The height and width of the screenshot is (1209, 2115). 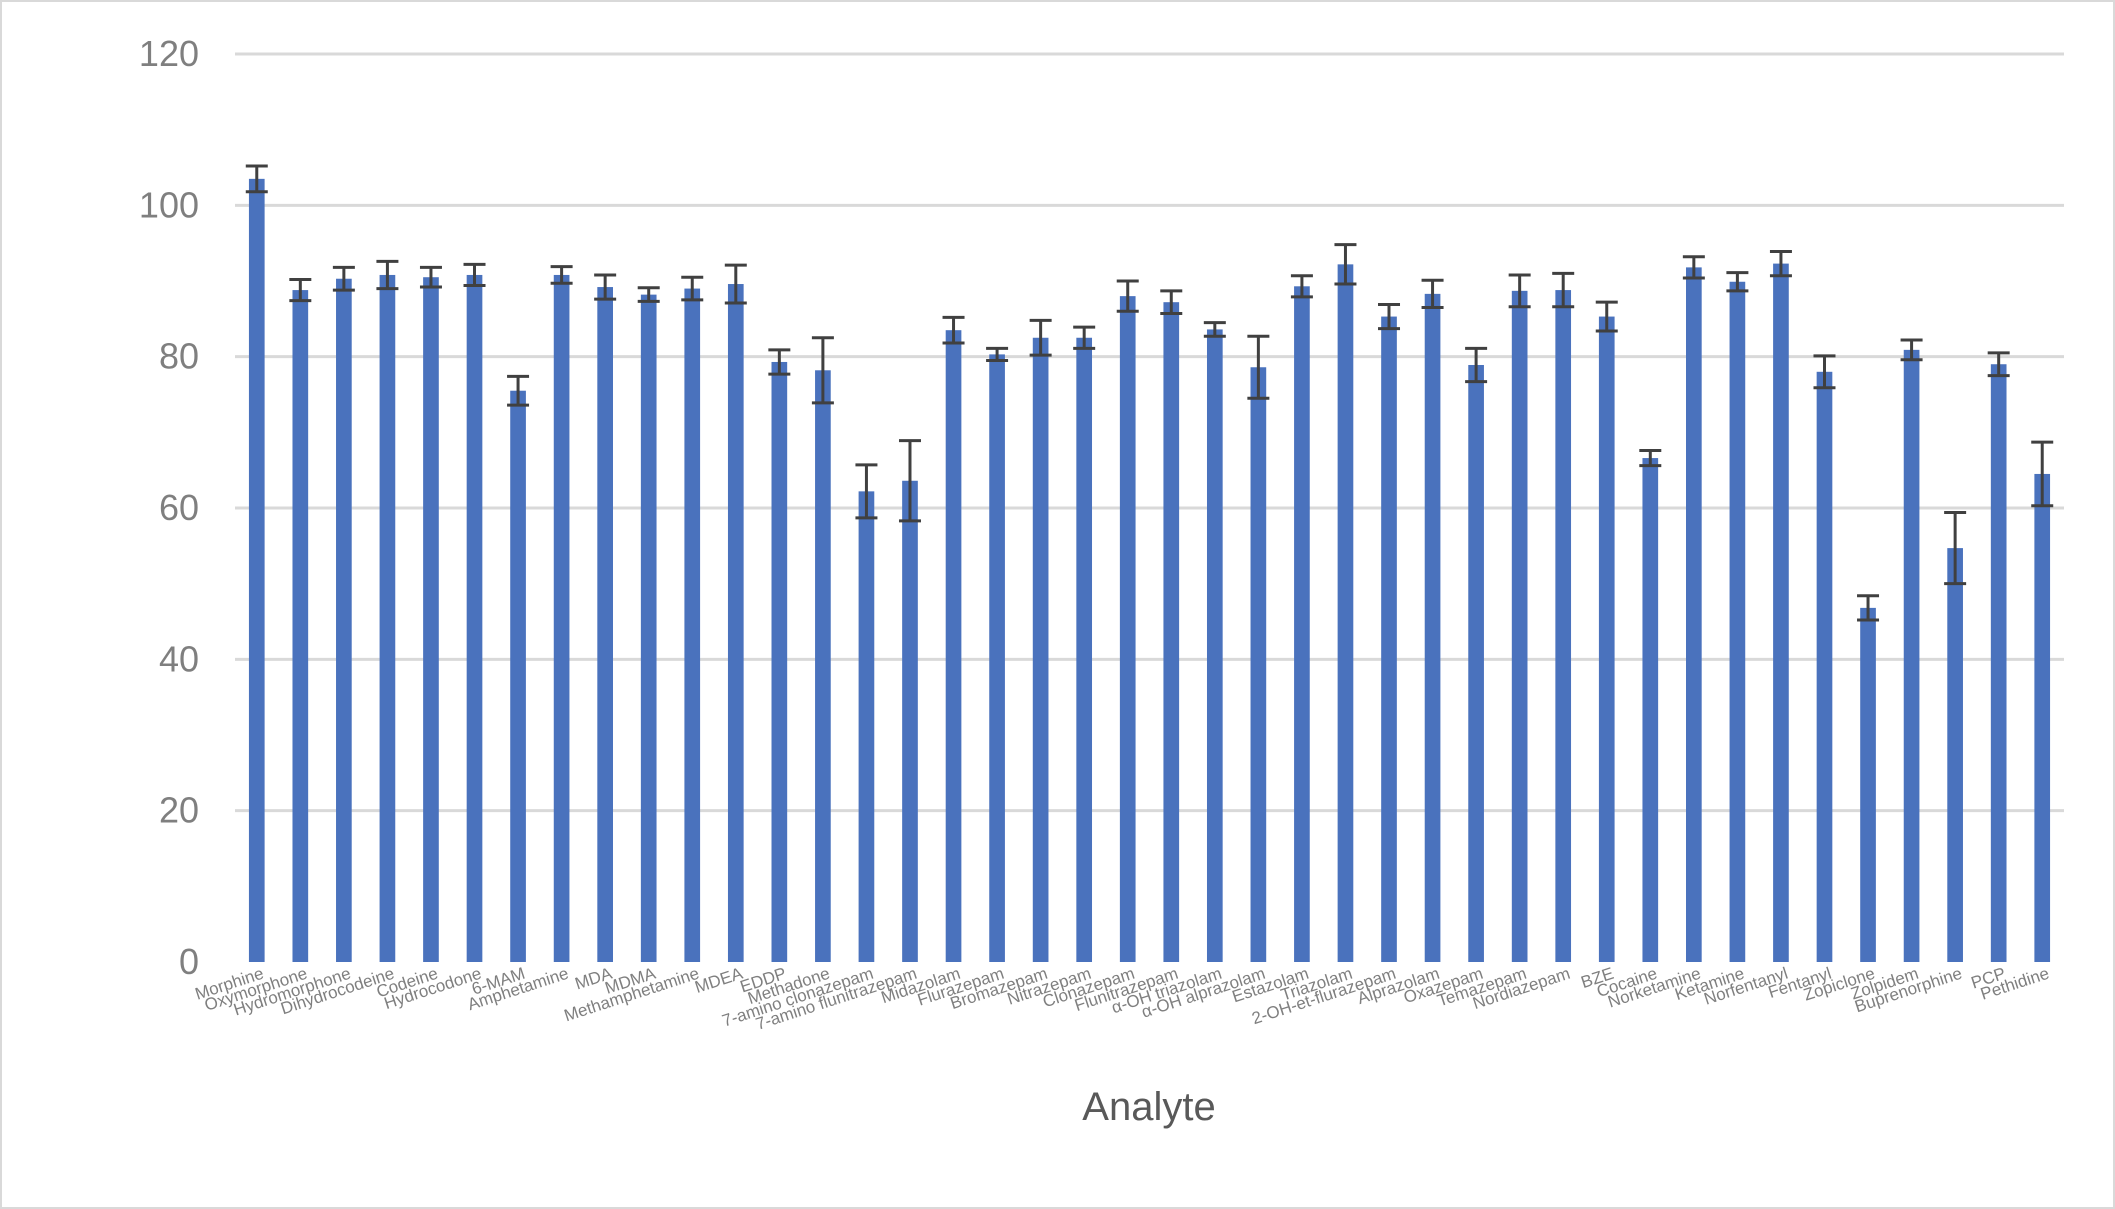 What do you see at coordinates (169, 53) in the screenshot?
I see `y-tick-label: 120` at bounding box center [169, 53].